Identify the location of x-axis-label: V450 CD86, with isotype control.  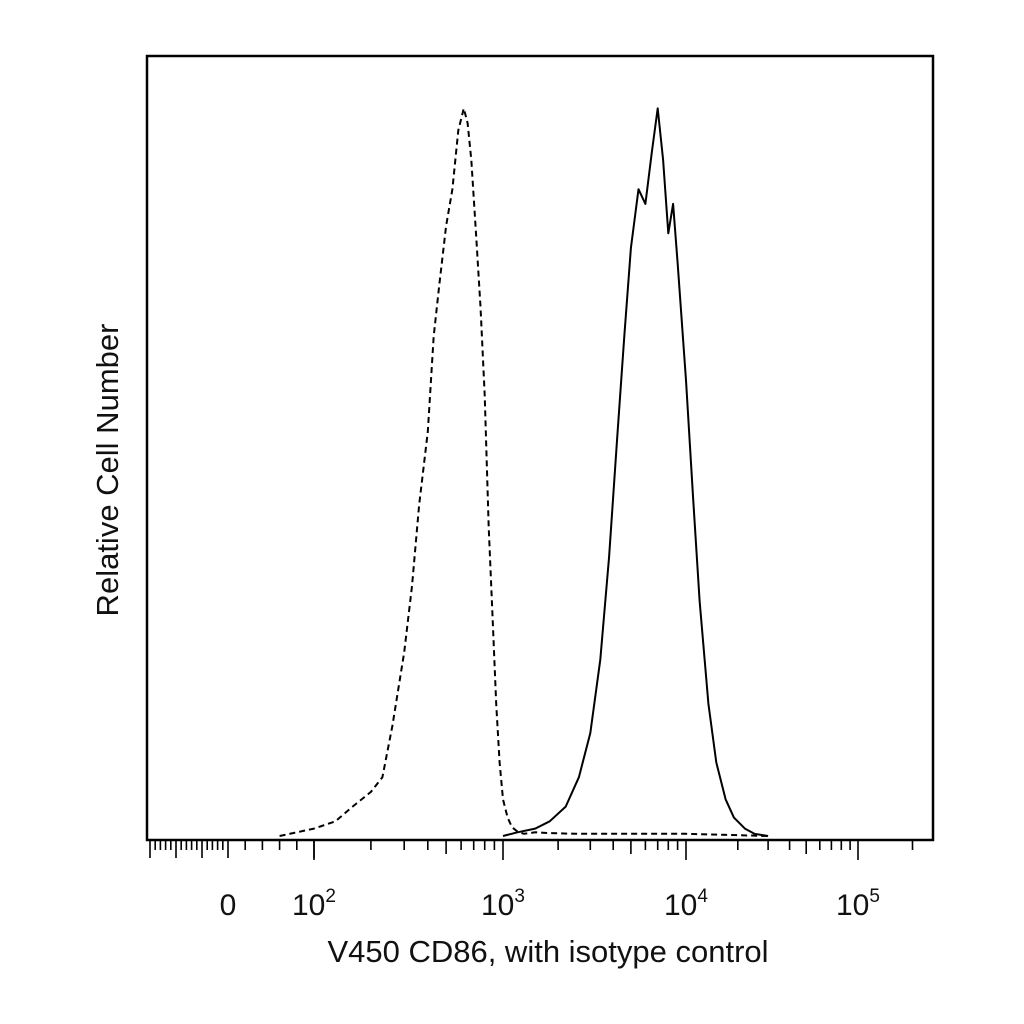
(547, 951).